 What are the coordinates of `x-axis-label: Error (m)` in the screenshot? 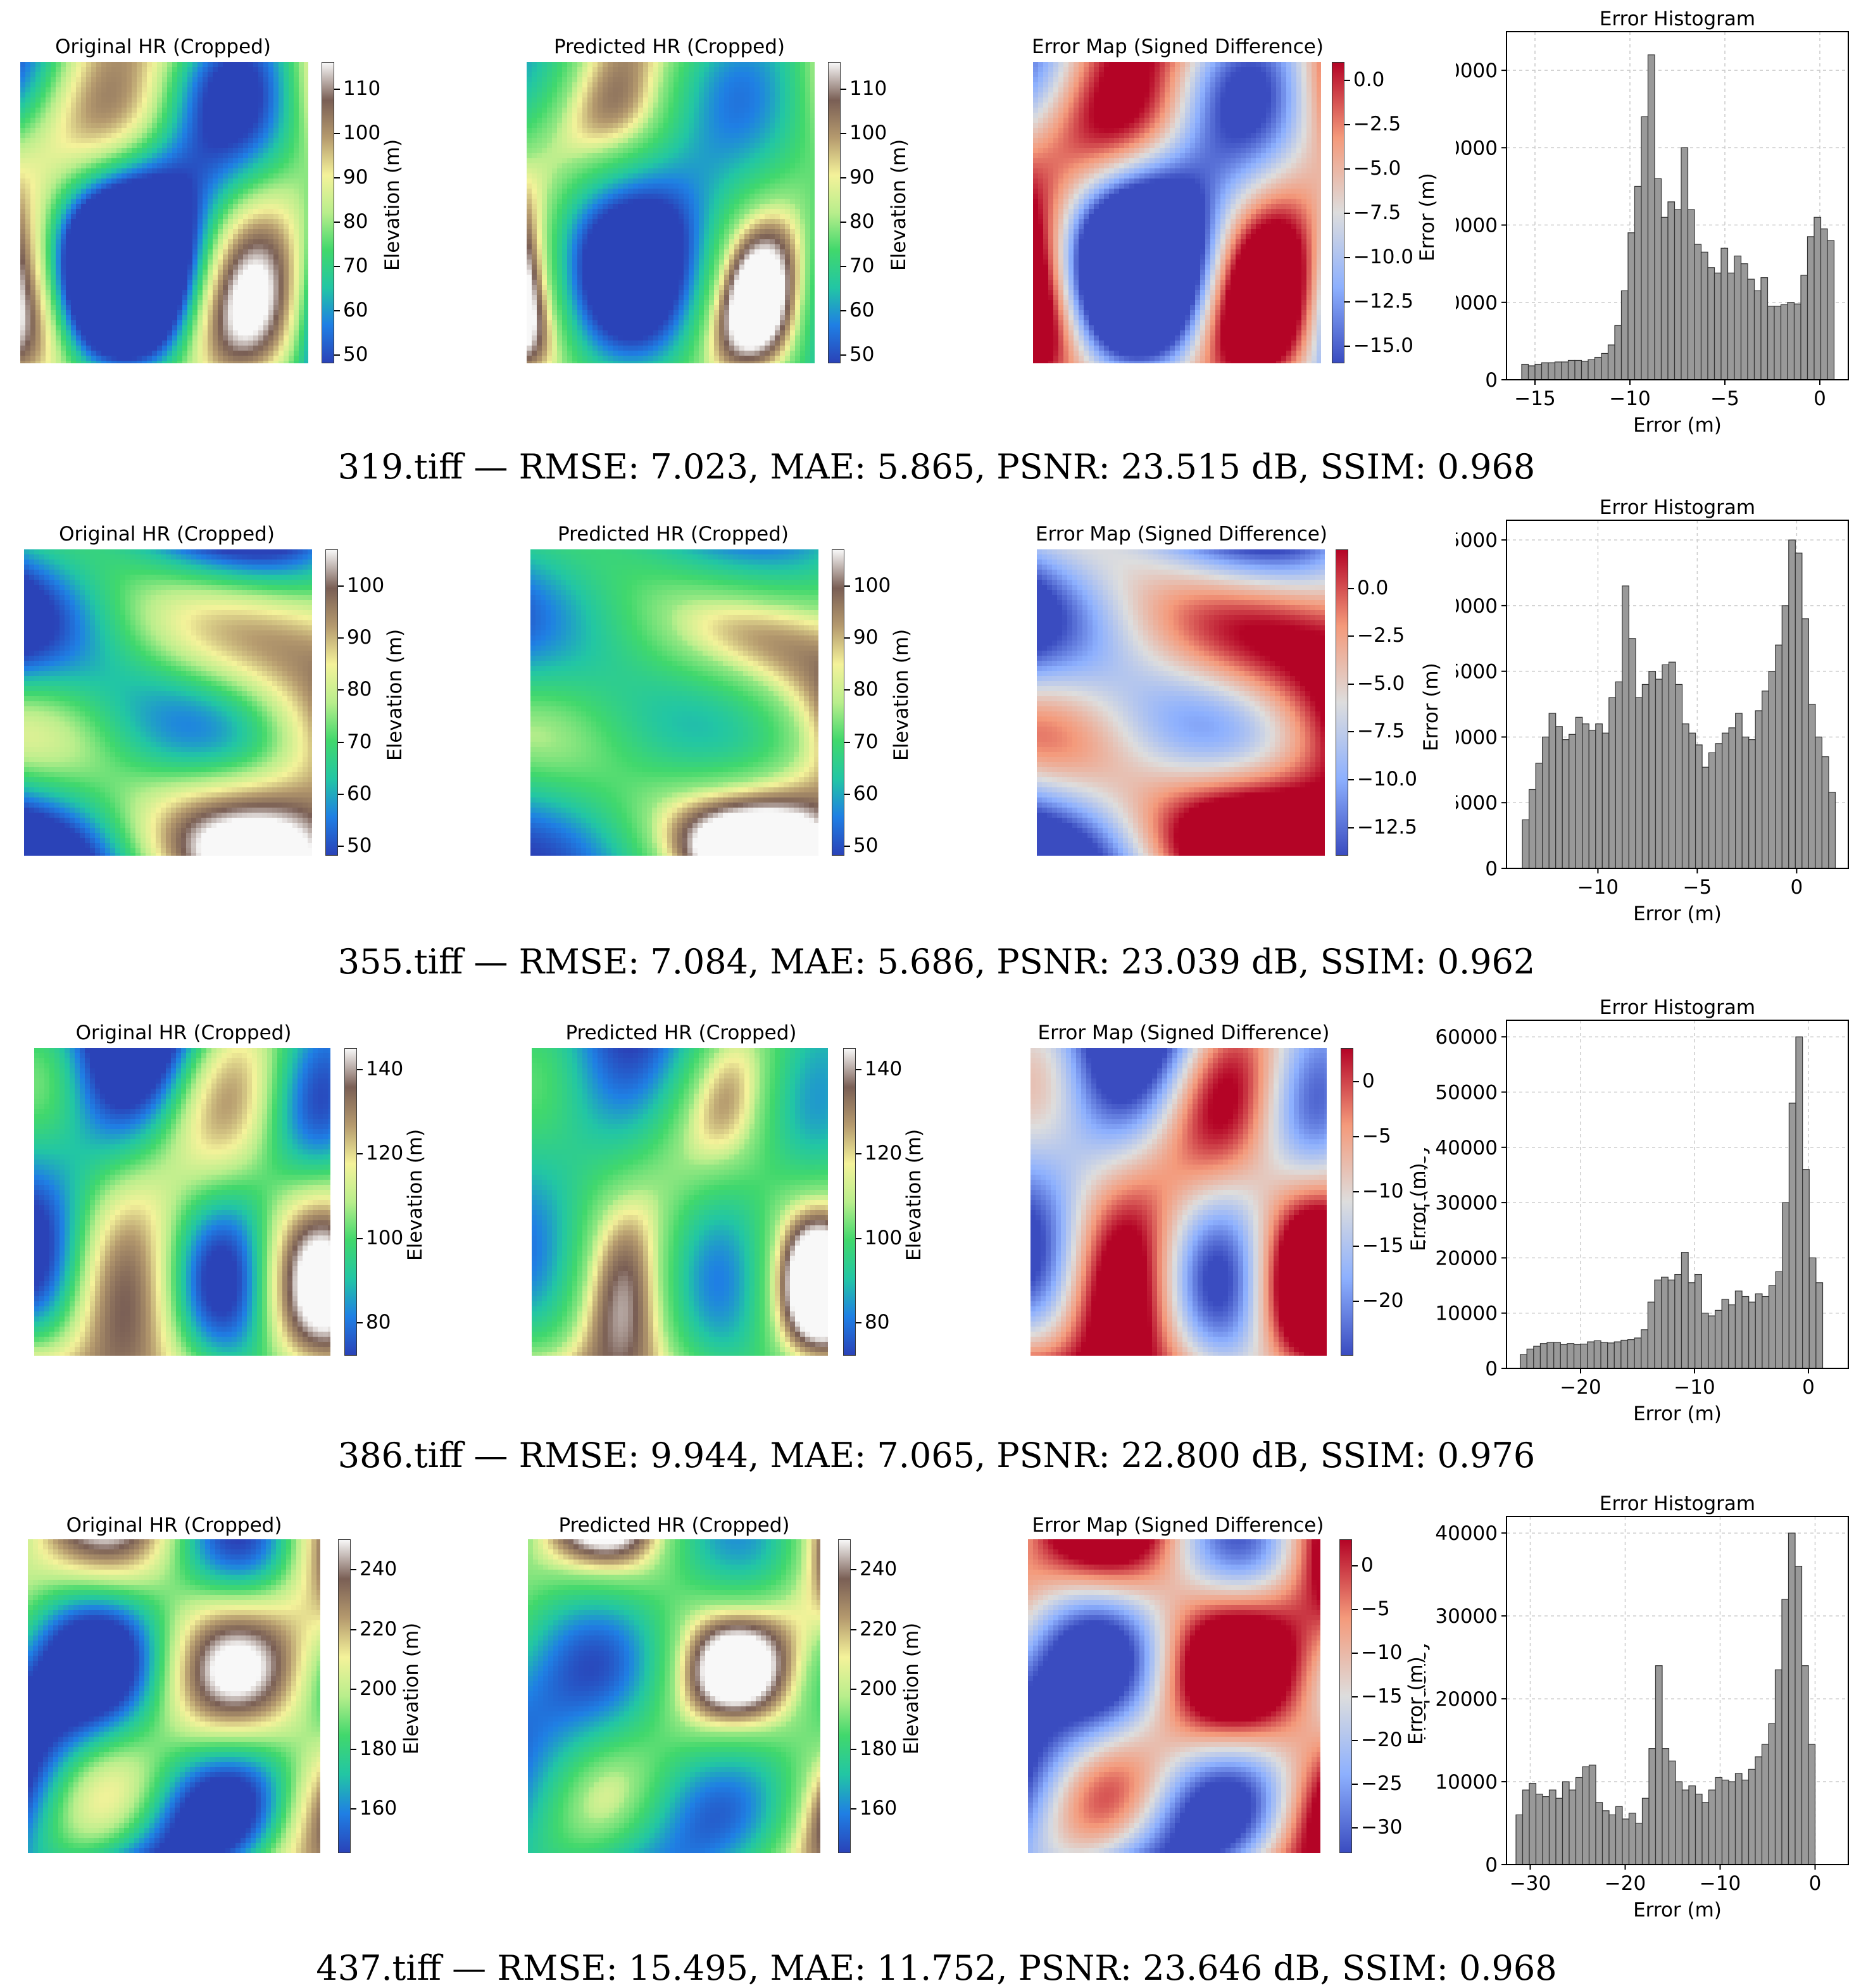 It's located at (1677, 1414).